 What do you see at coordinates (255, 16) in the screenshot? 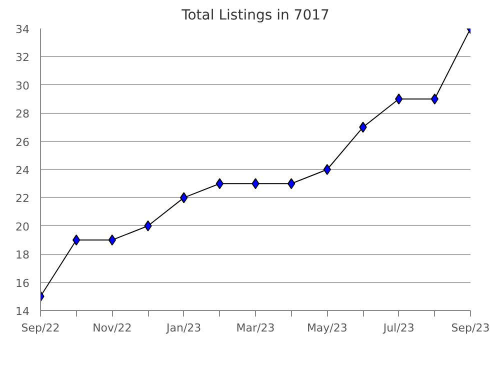
I see `chart-title: Total Listings in 7017` at bounding box center [255, 16].